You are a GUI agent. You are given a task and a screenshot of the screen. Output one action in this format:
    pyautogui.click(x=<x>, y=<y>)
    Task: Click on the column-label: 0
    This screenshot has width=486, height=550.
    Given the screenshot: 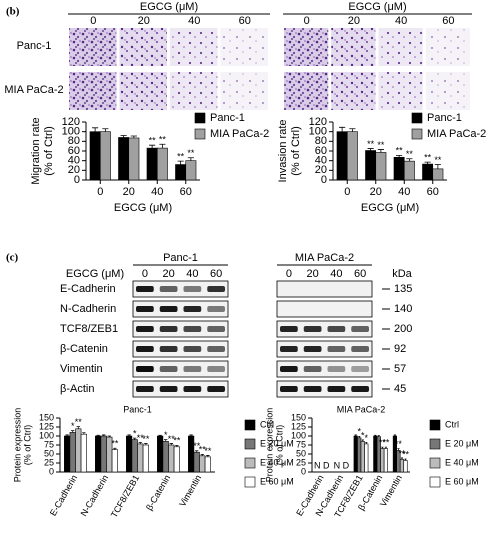 What is the action you would take?
    pyautogui.click(x=307, y=21)
    